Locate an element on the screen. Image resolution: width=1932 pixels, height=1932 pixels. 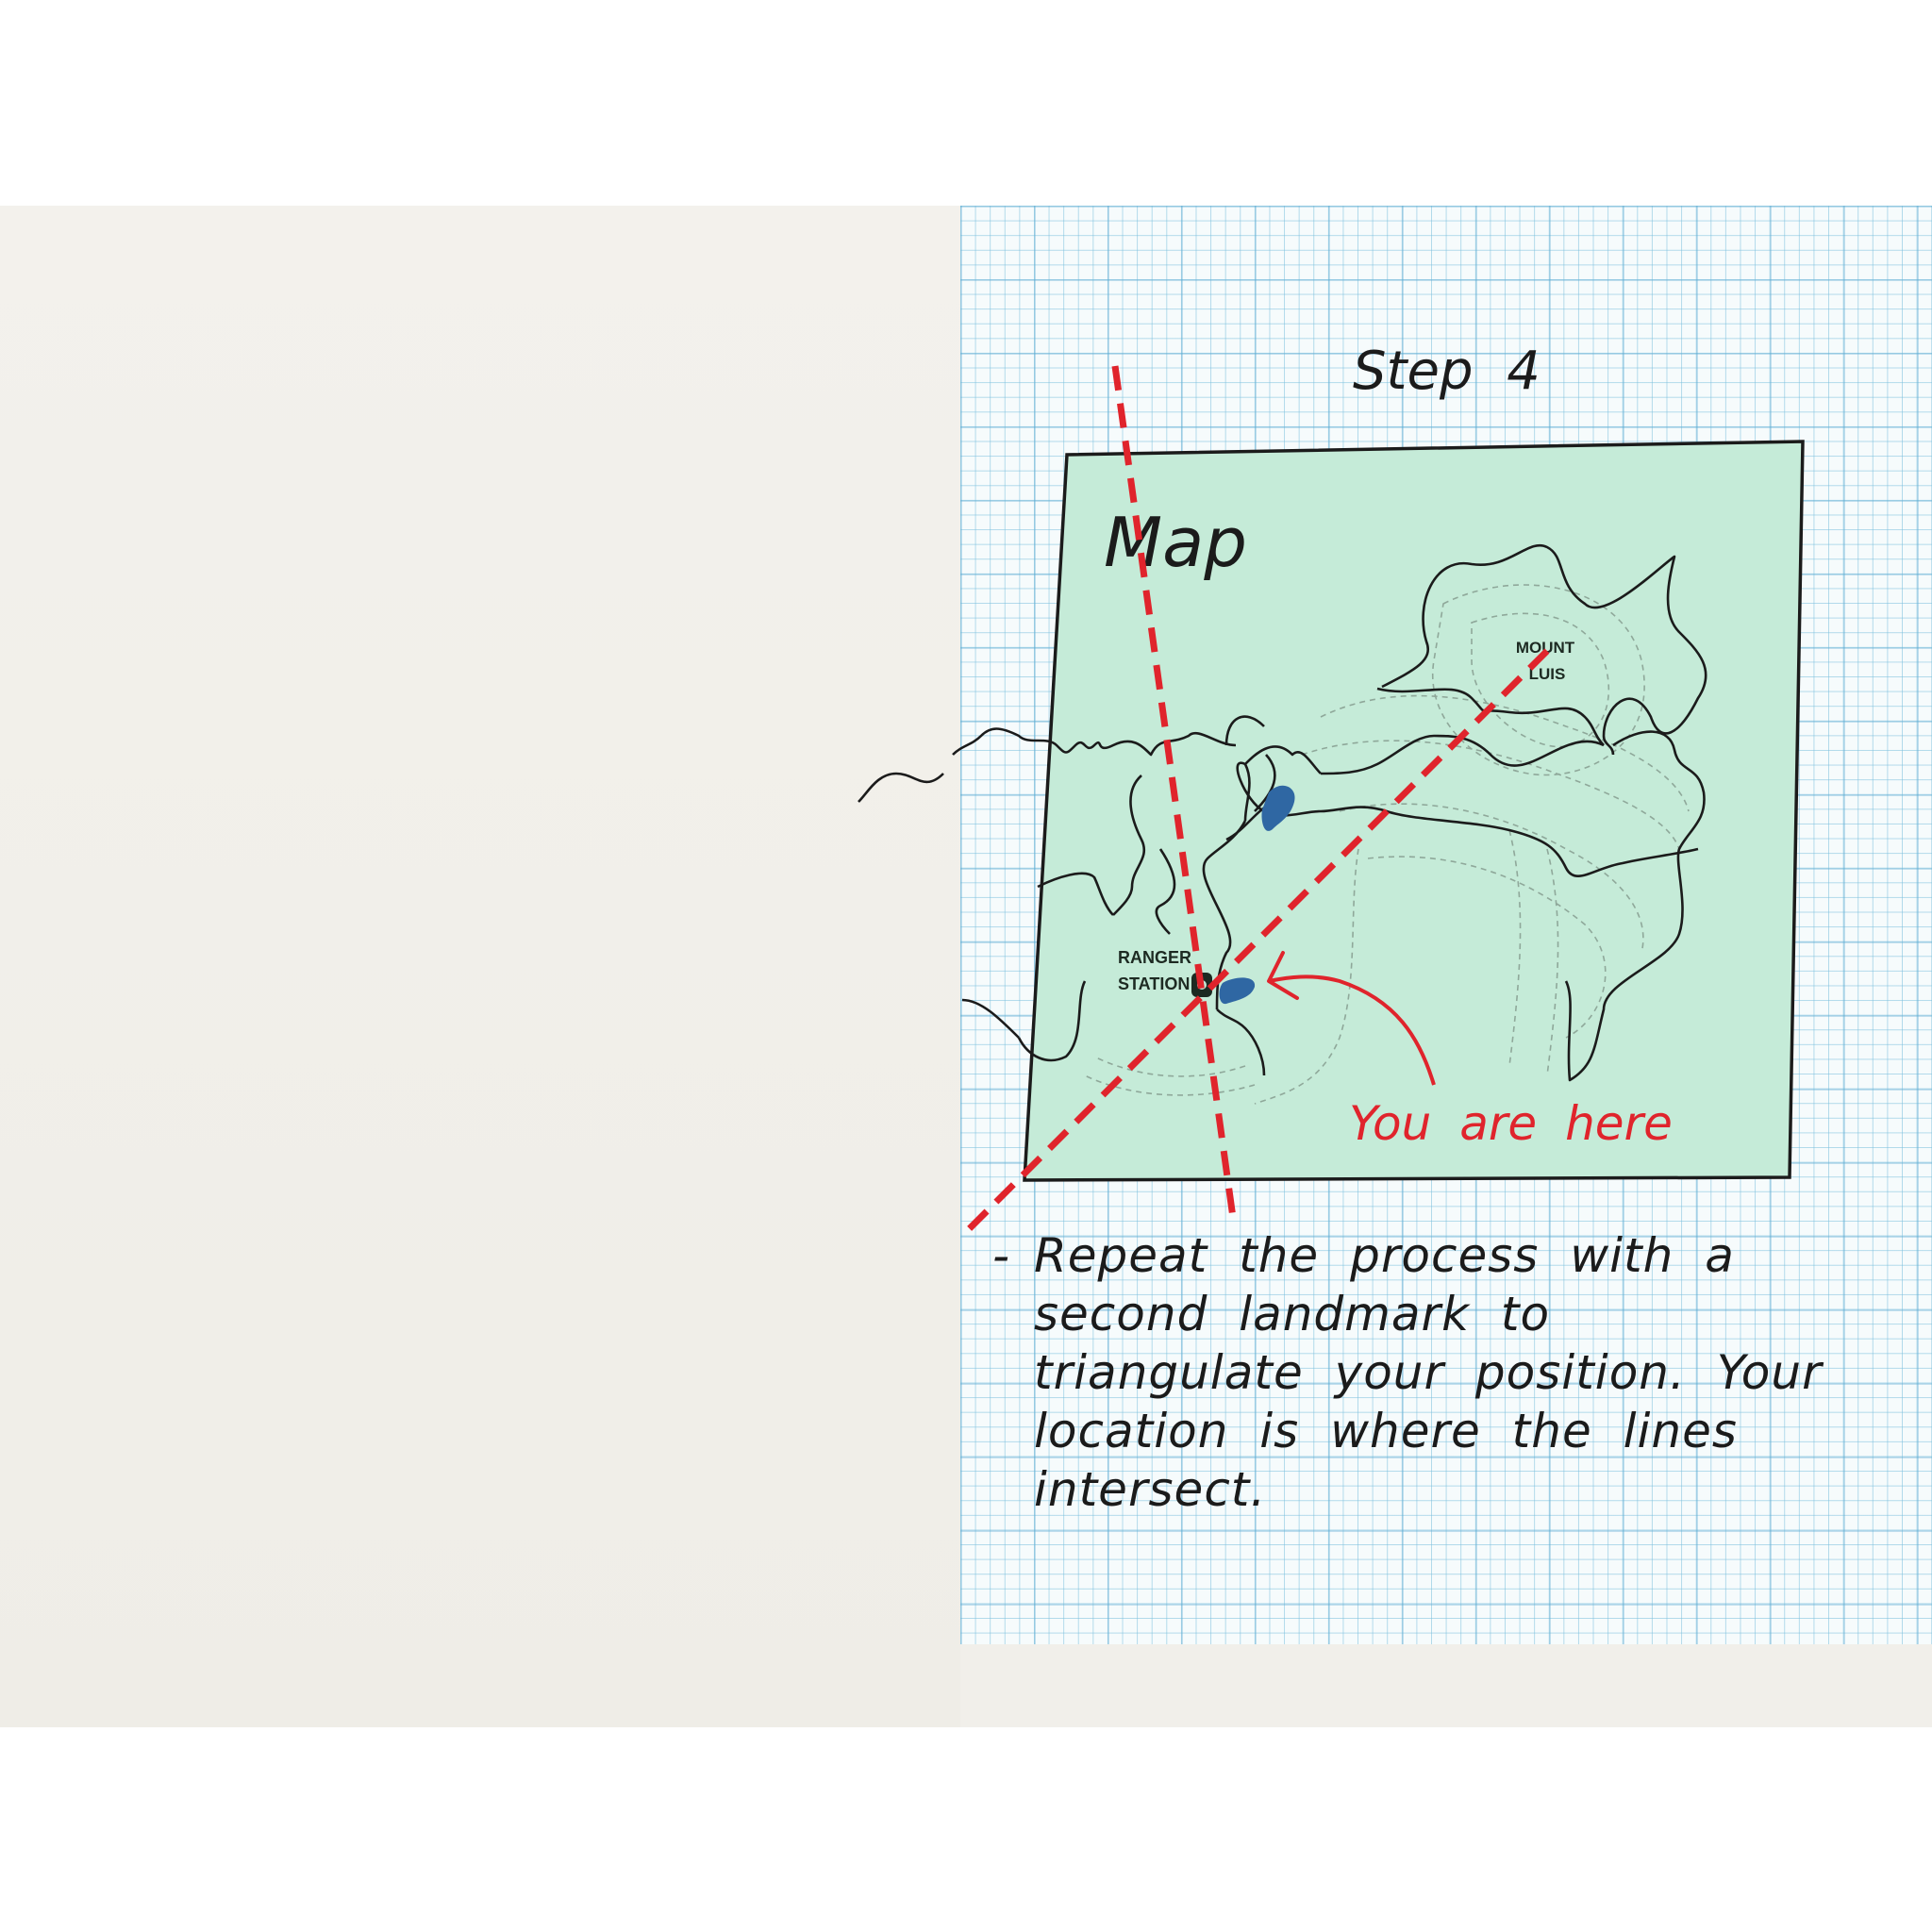
contour-lines is located at coordinates (1387, 844).